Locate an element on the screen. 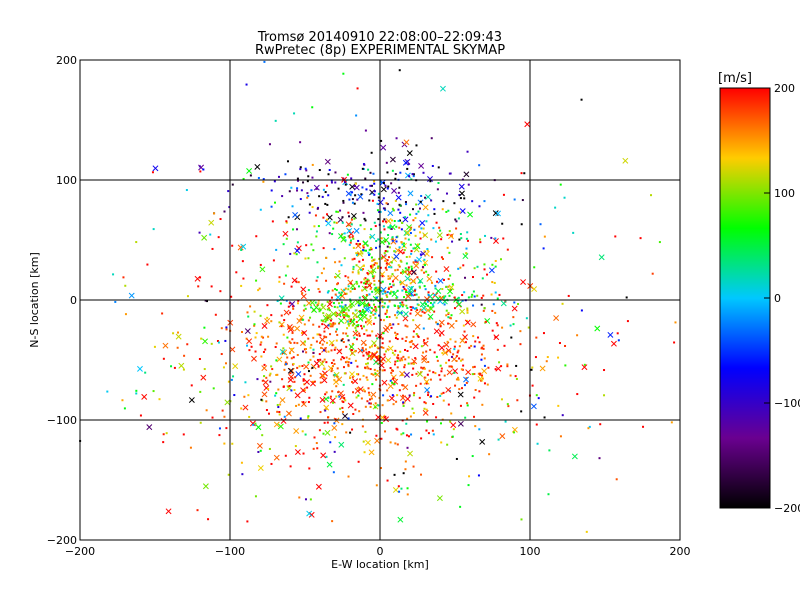 The height and width of the screenshot is (600, 800). y-tick-label: −100 is located at coordinates (62, 420).